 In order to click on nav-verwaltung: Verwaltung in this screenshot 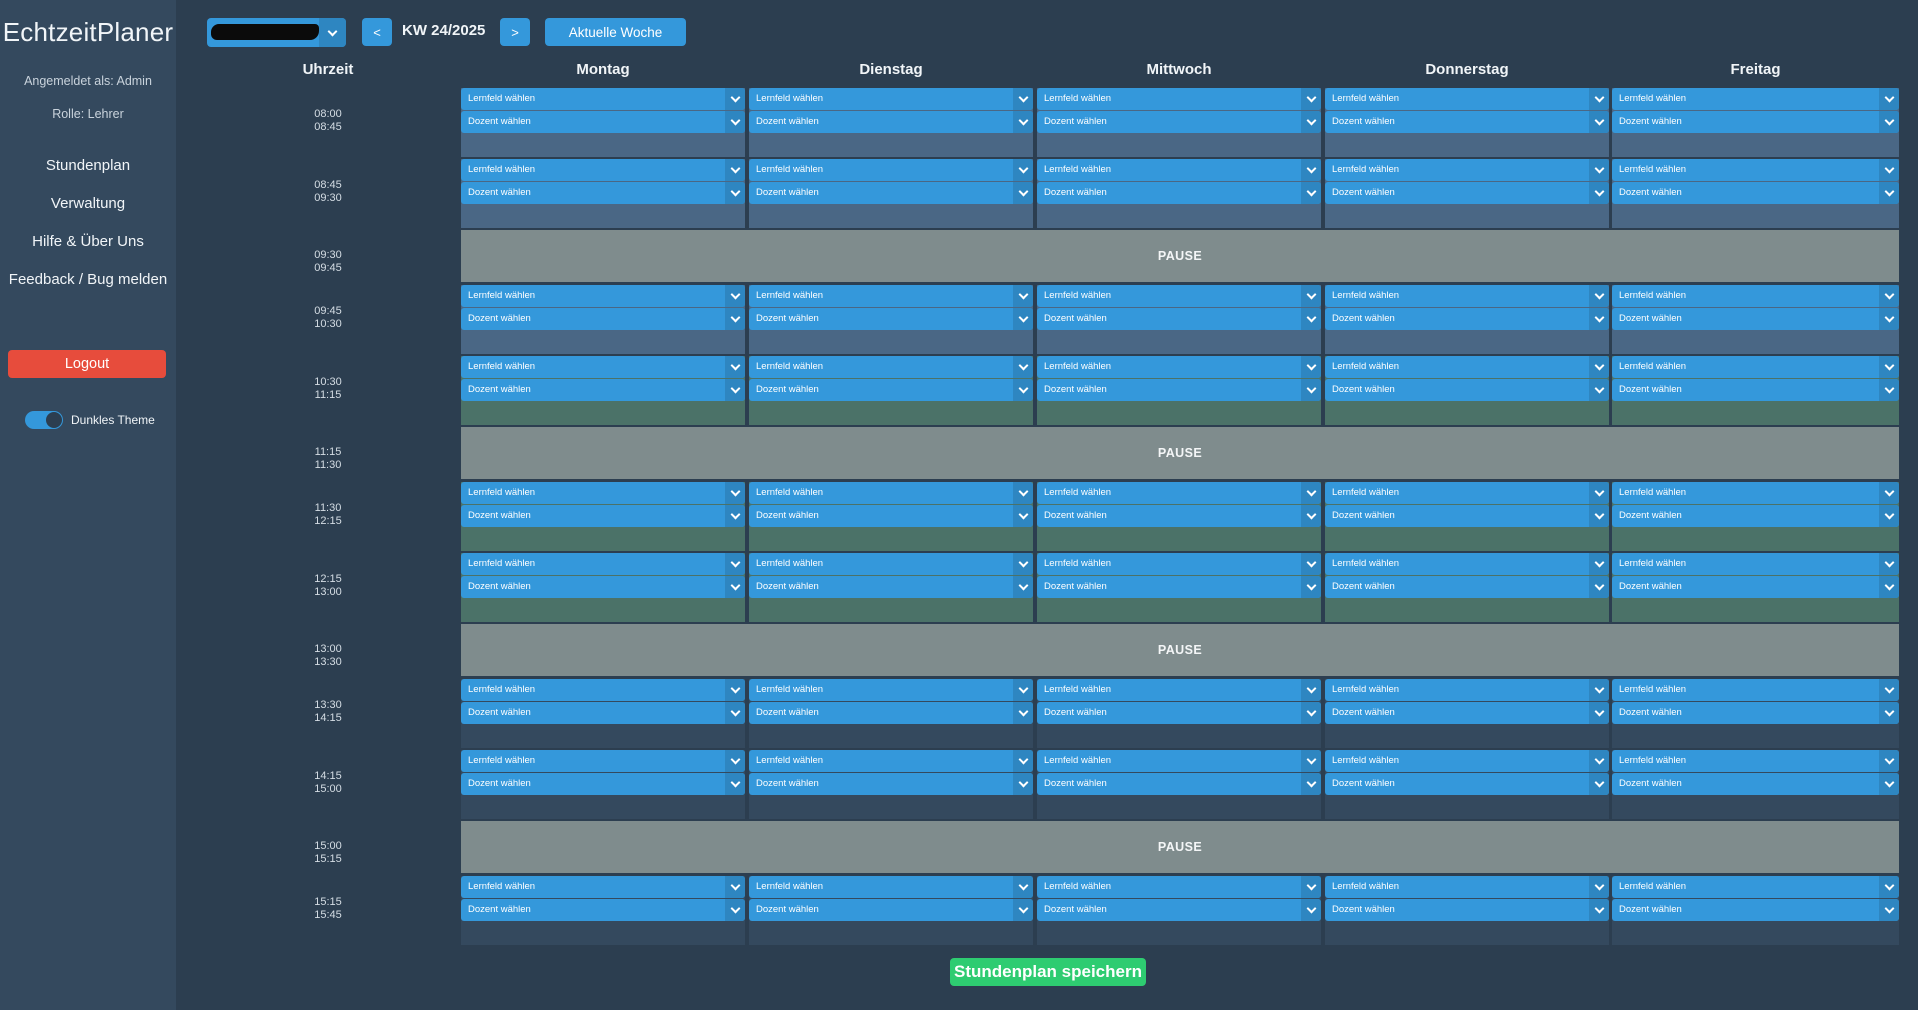, I will do `click(88, 203)`.